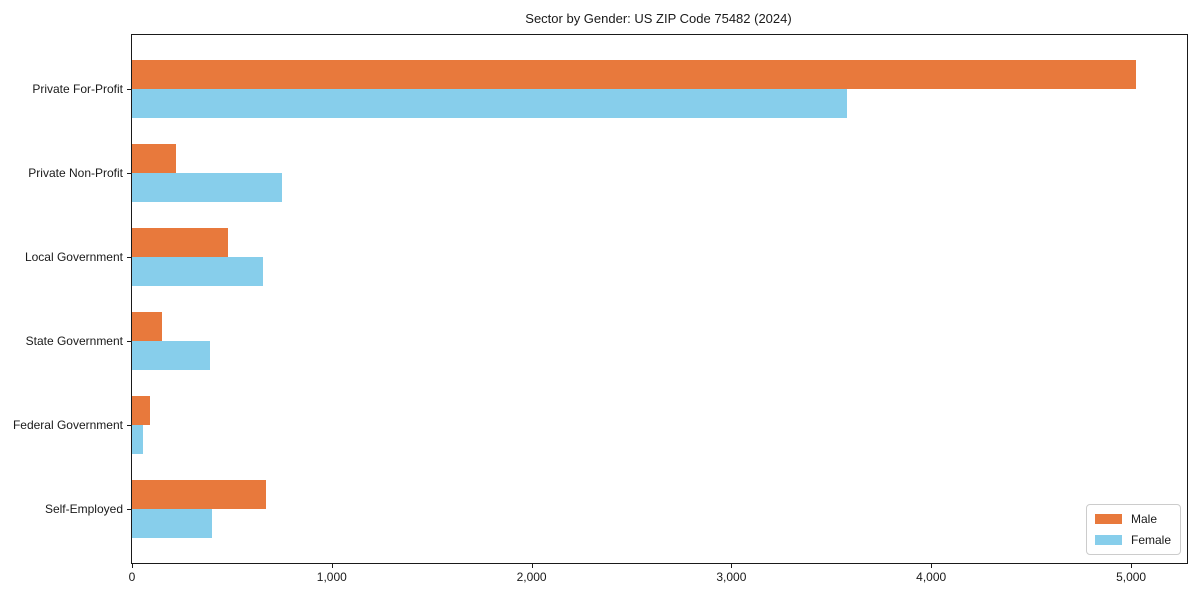 The image size is (1200, 600). I want to click on male-bar-state-government, so click(147, 326).